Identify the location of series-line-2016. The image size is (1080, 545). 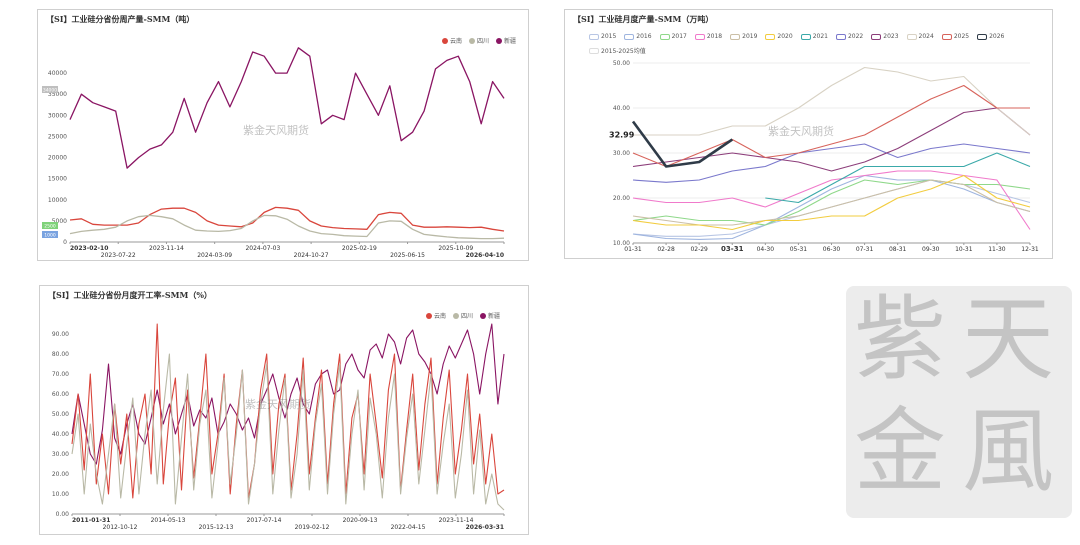
(831, 207).